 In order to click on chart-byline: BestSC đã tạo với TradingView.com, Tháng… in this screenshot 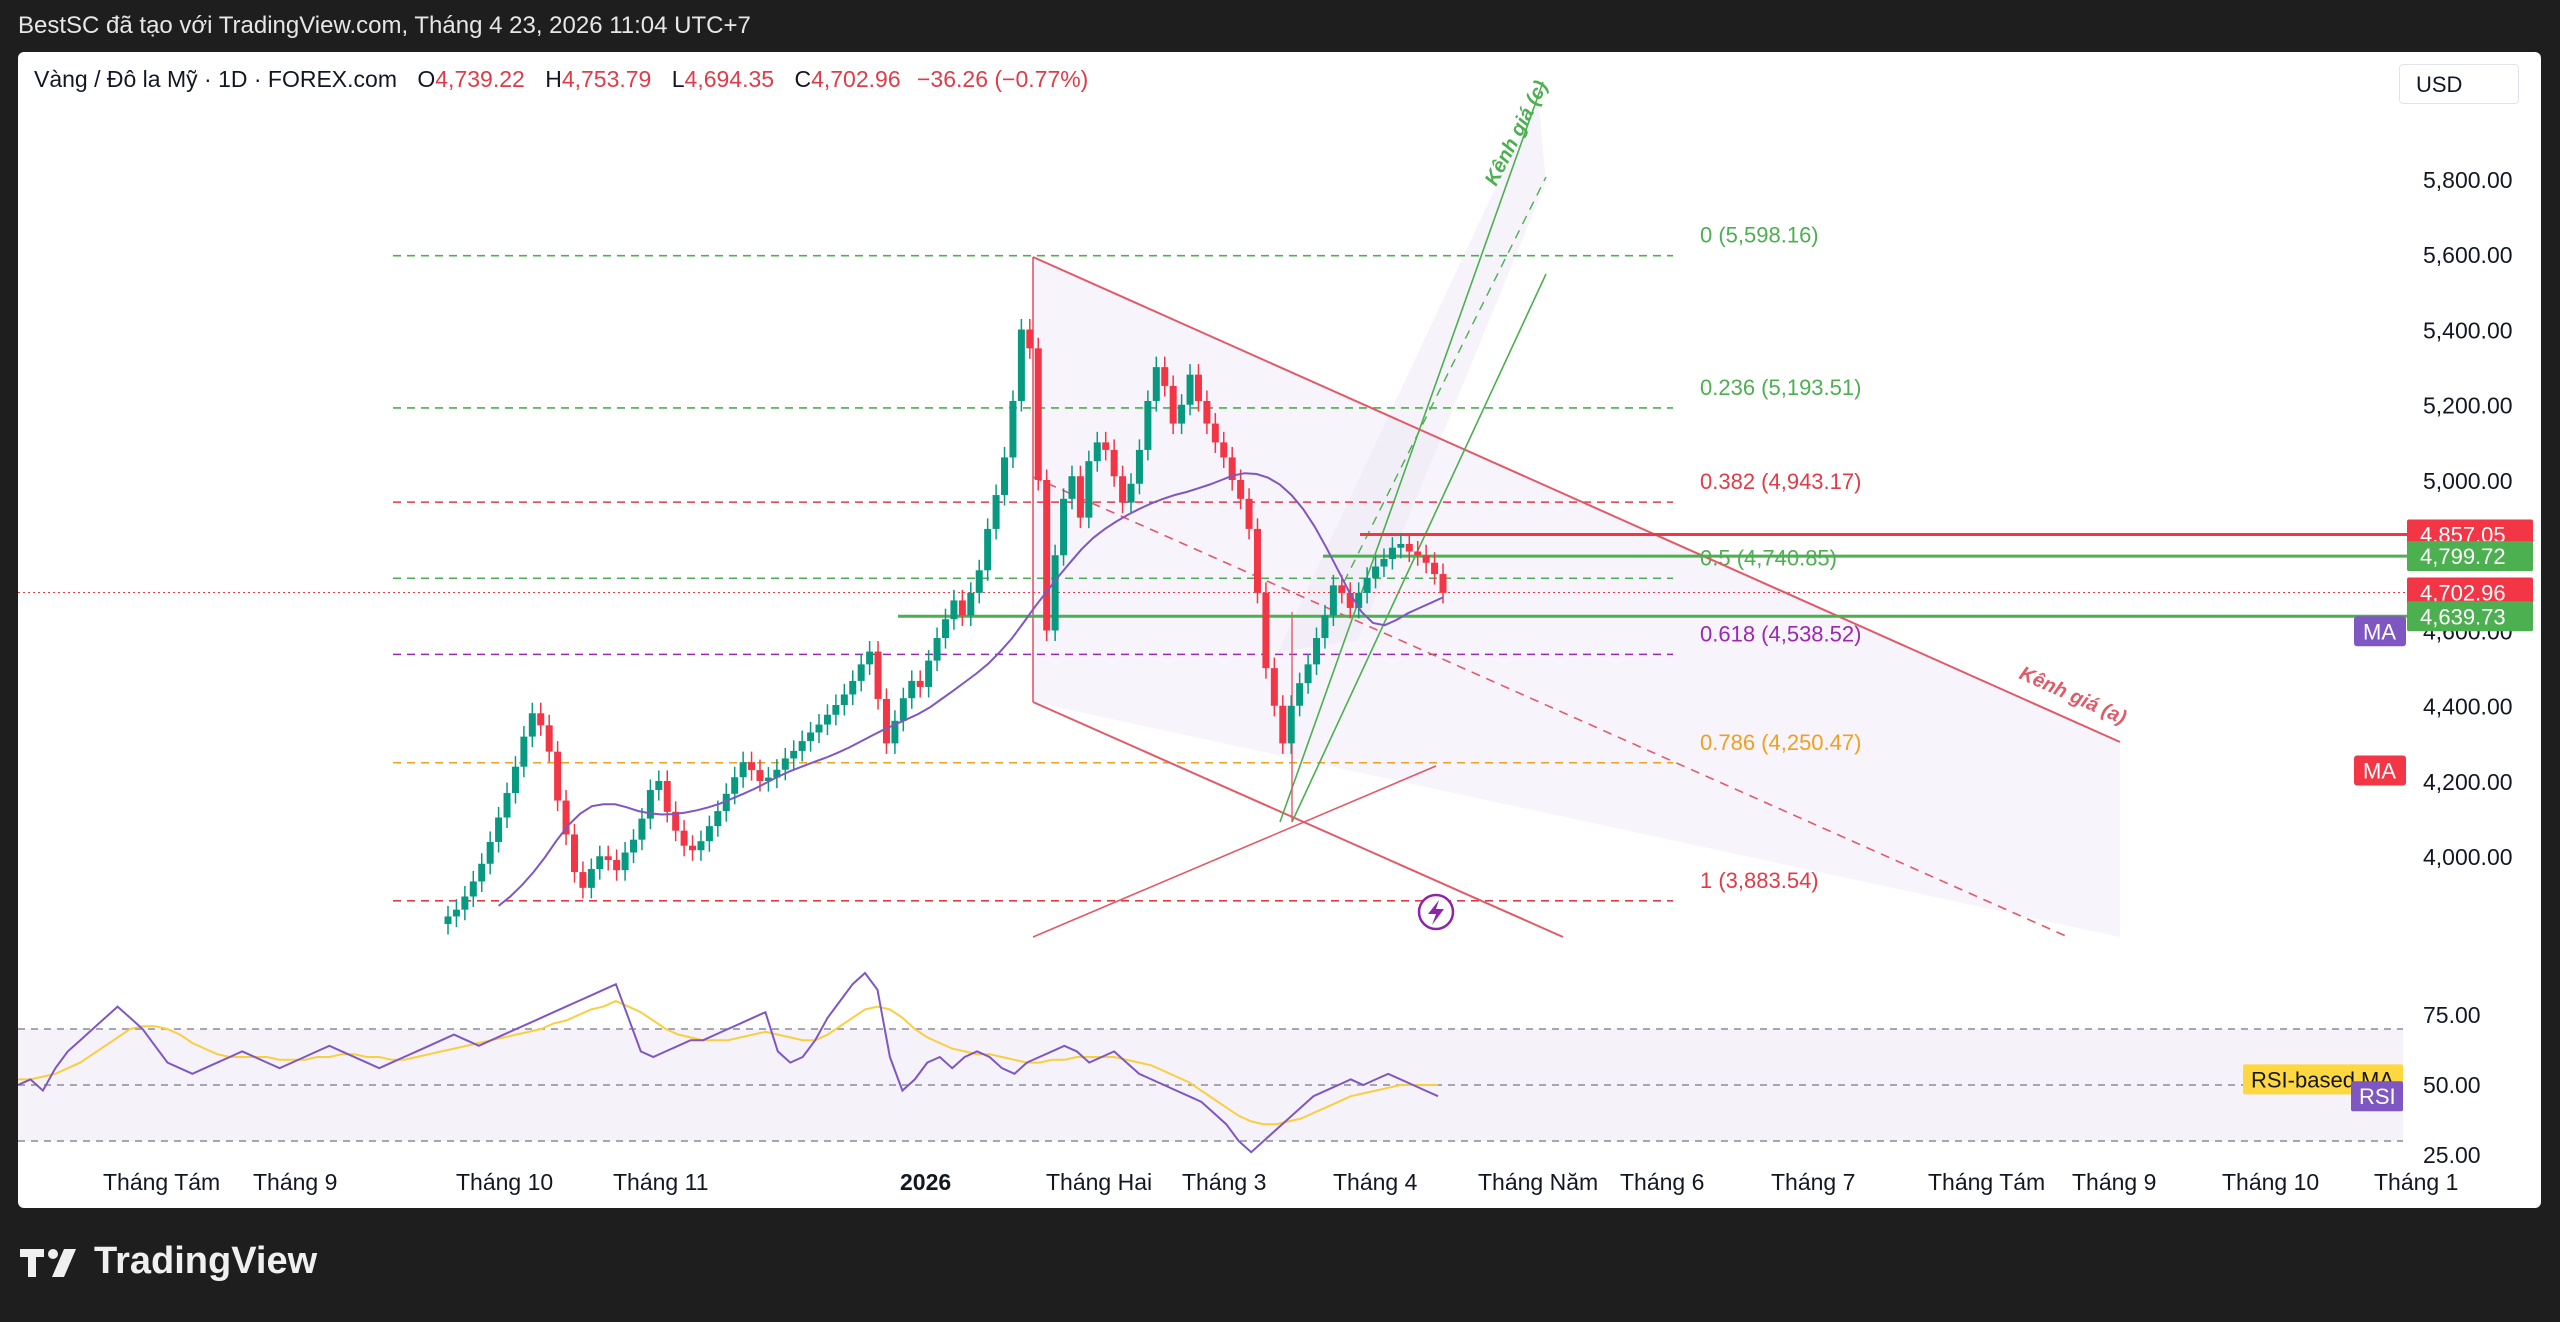, I will do `click(384, 25)`.